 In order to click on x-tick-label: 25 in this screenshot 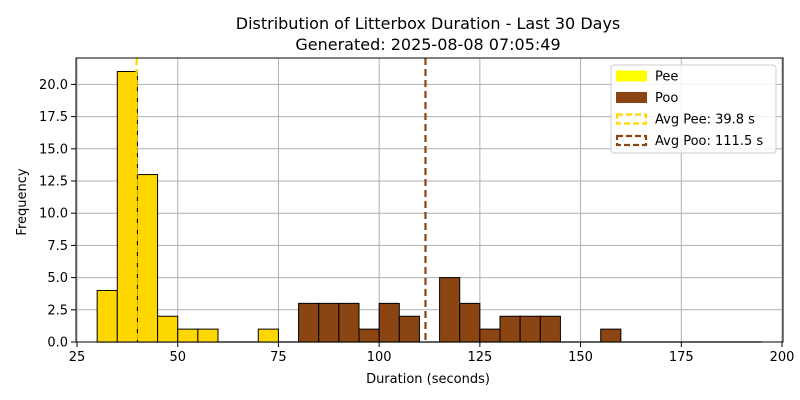, I will do `click(77, 357)`.